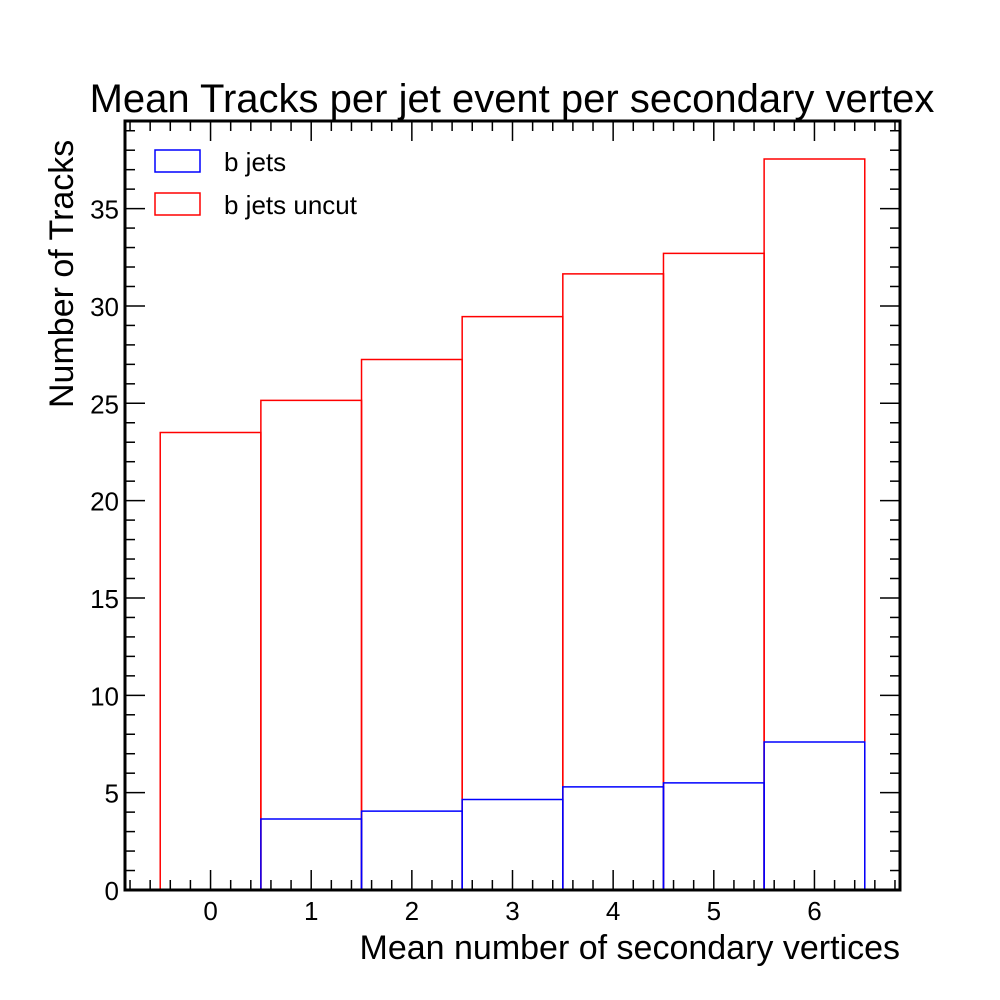  What do you see at coordinates (104, 502) in the screenshot?
I see `y-tick-label: 20` at bounding box center [104, 502].